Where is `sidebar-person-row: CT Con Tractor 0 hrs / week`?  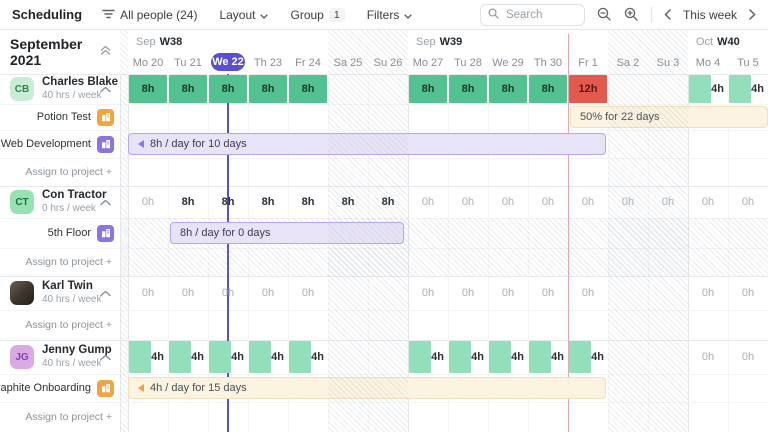
sidebar-person-row: CT Con Tractor 0 hrs / week is located at coordinates (60, 202).